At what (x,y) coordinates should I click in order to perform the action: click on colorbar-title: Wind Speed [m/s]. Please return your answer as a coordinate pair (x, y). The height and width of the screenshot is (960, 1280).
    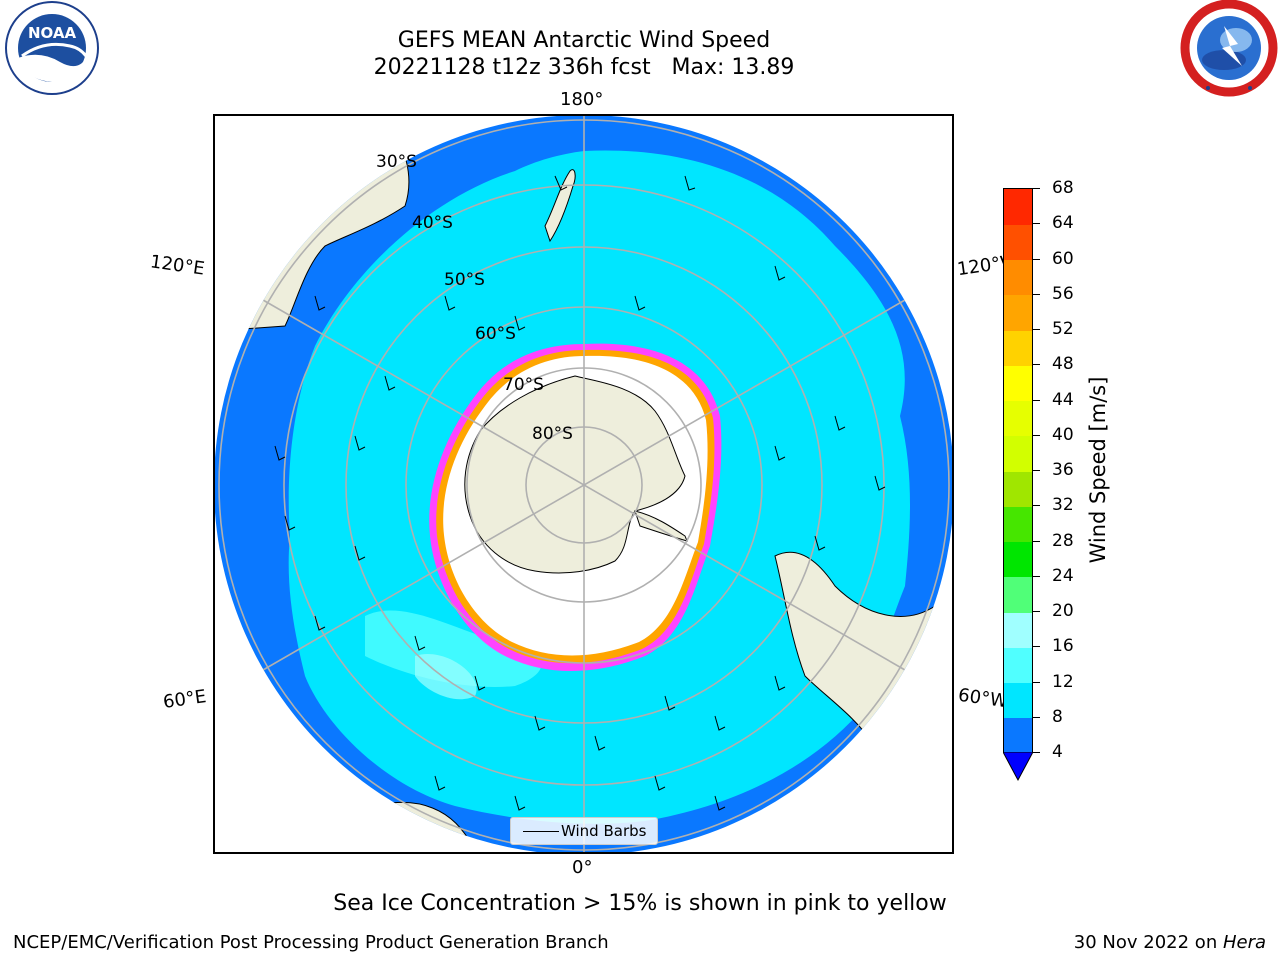
    Looking at the image, I should click on (1098, 470).